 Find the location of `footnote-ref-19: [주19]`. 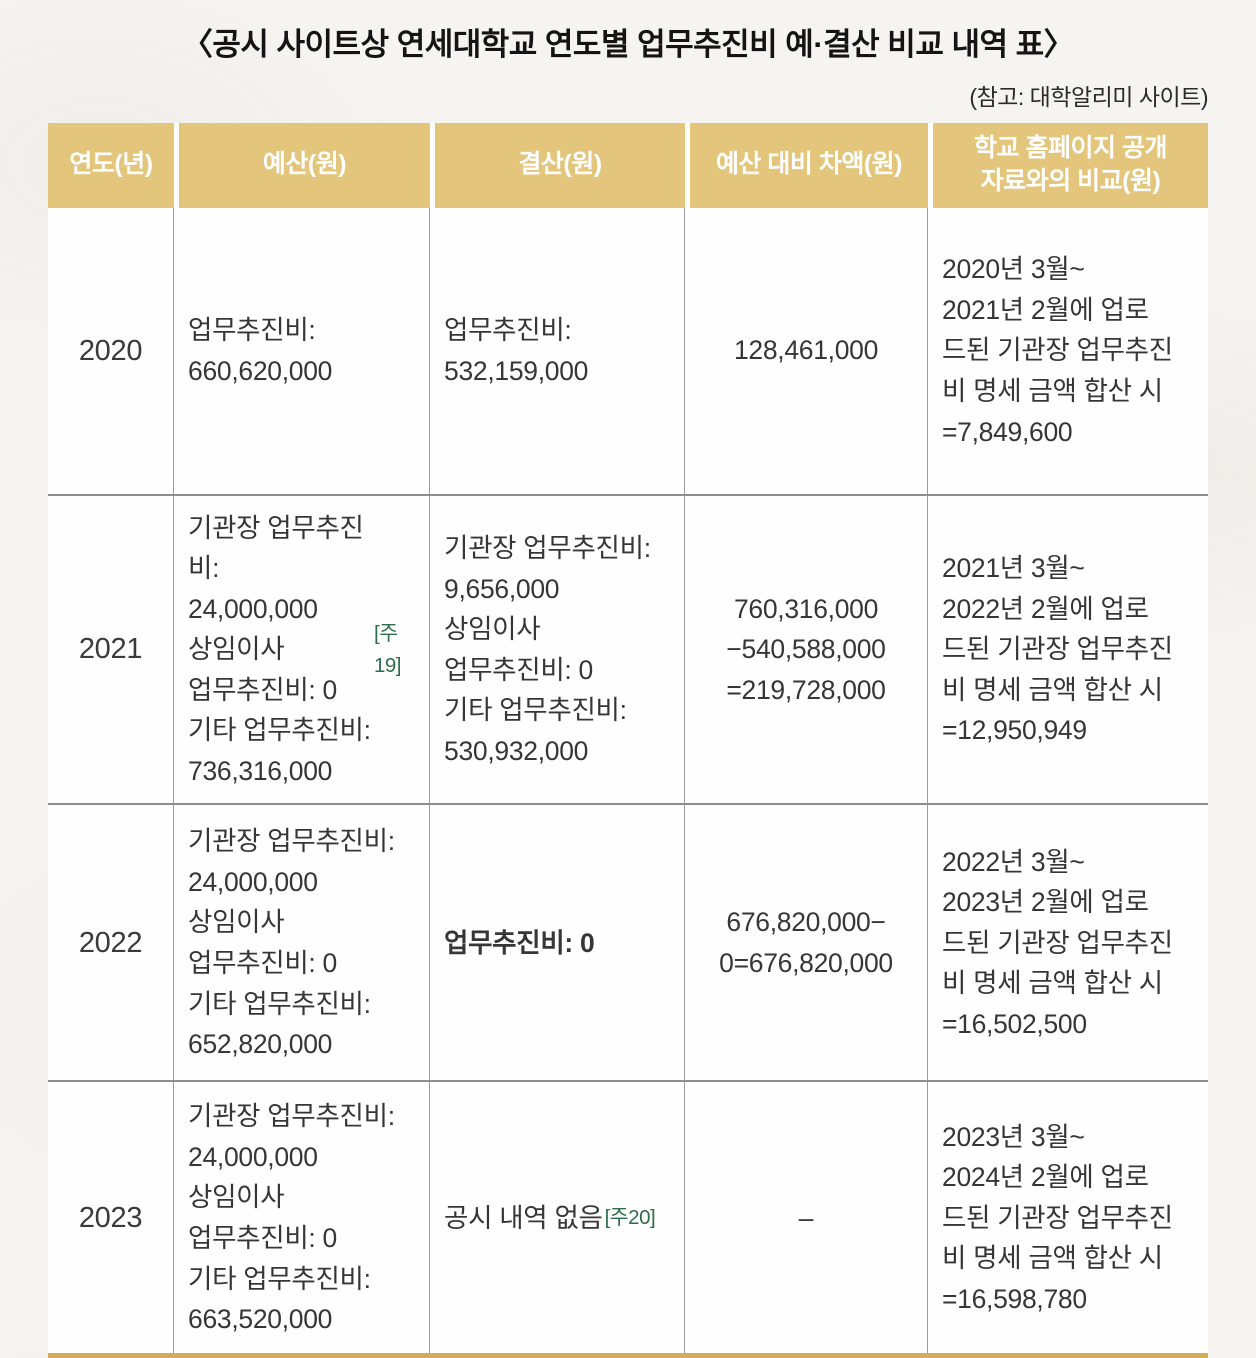

footnote-ref-19: [주19] is located at coordinates (388, 649).